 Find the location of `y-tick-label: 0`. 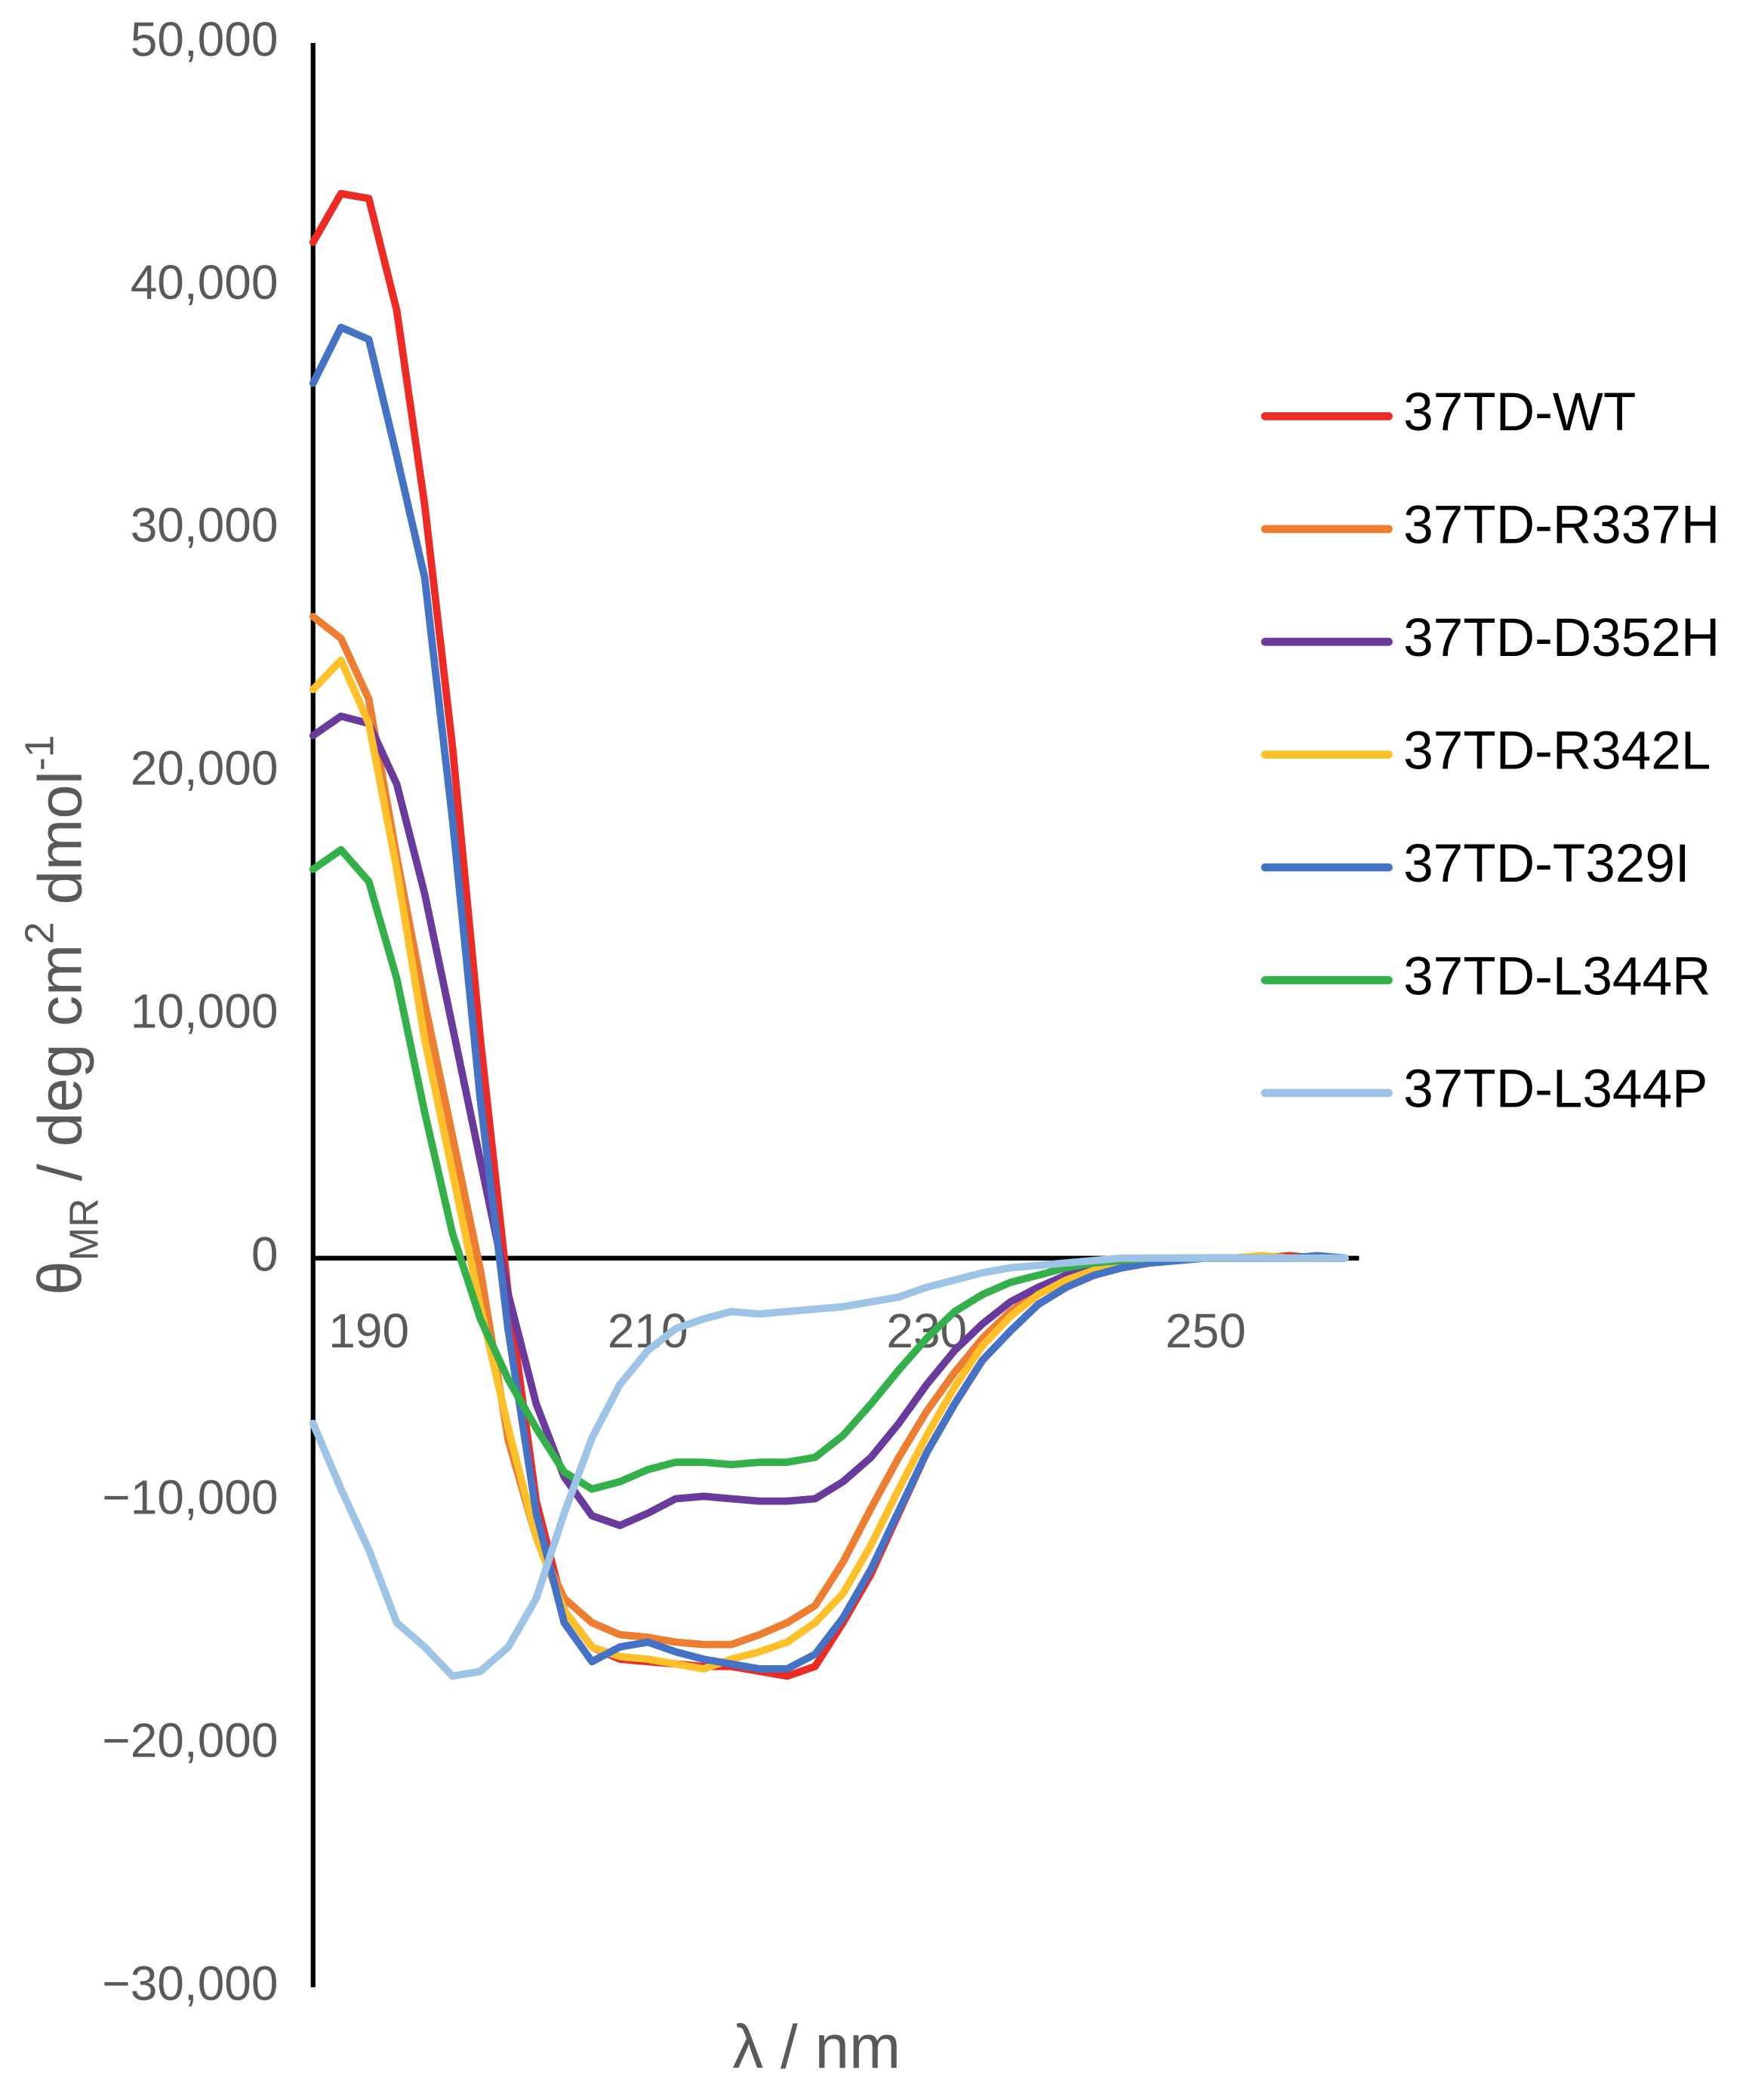

y-tick-label: 0 is located at coordinates (265, 1254).